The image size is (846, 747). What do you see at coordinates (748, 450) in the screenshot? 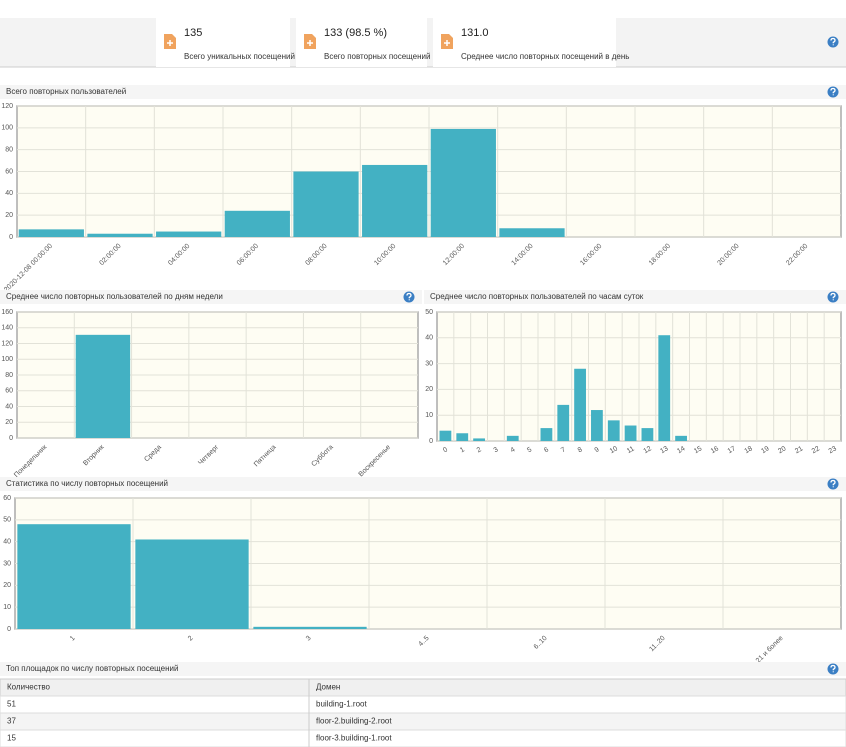
I see `x-tick-label: 18` at bounding box center [748, 450].